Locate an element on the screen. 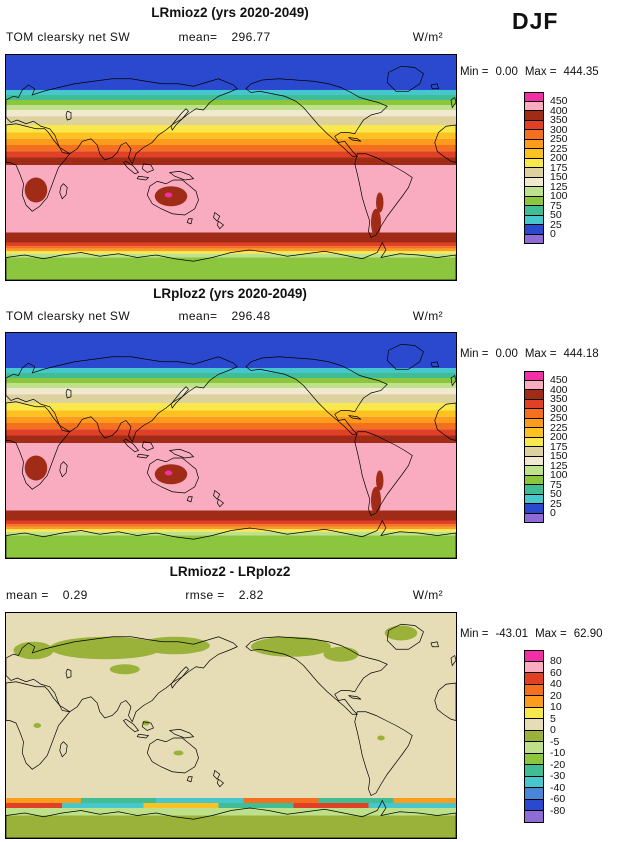  colorbar-difference: 80 60 40 20 10 5 0 -5 -10 -20 -30 -40 -60 -80 is located at coordinates (544, 736).